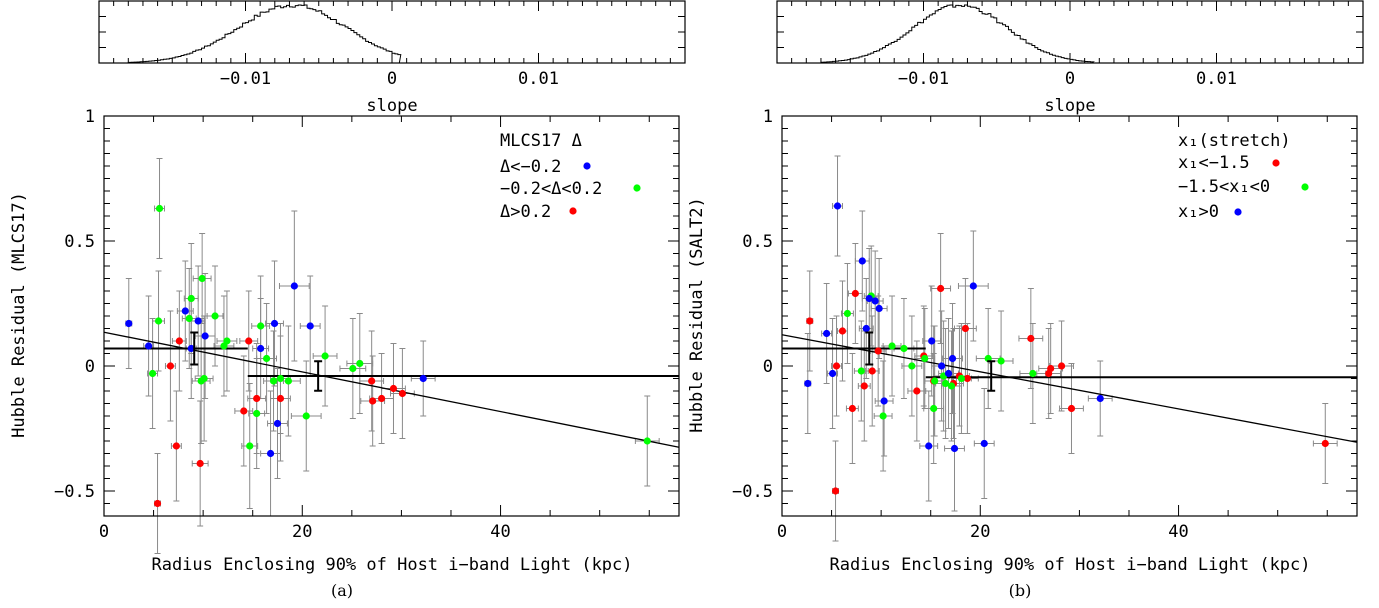  I want to click on panel-caption: (a), so click(342, 590).